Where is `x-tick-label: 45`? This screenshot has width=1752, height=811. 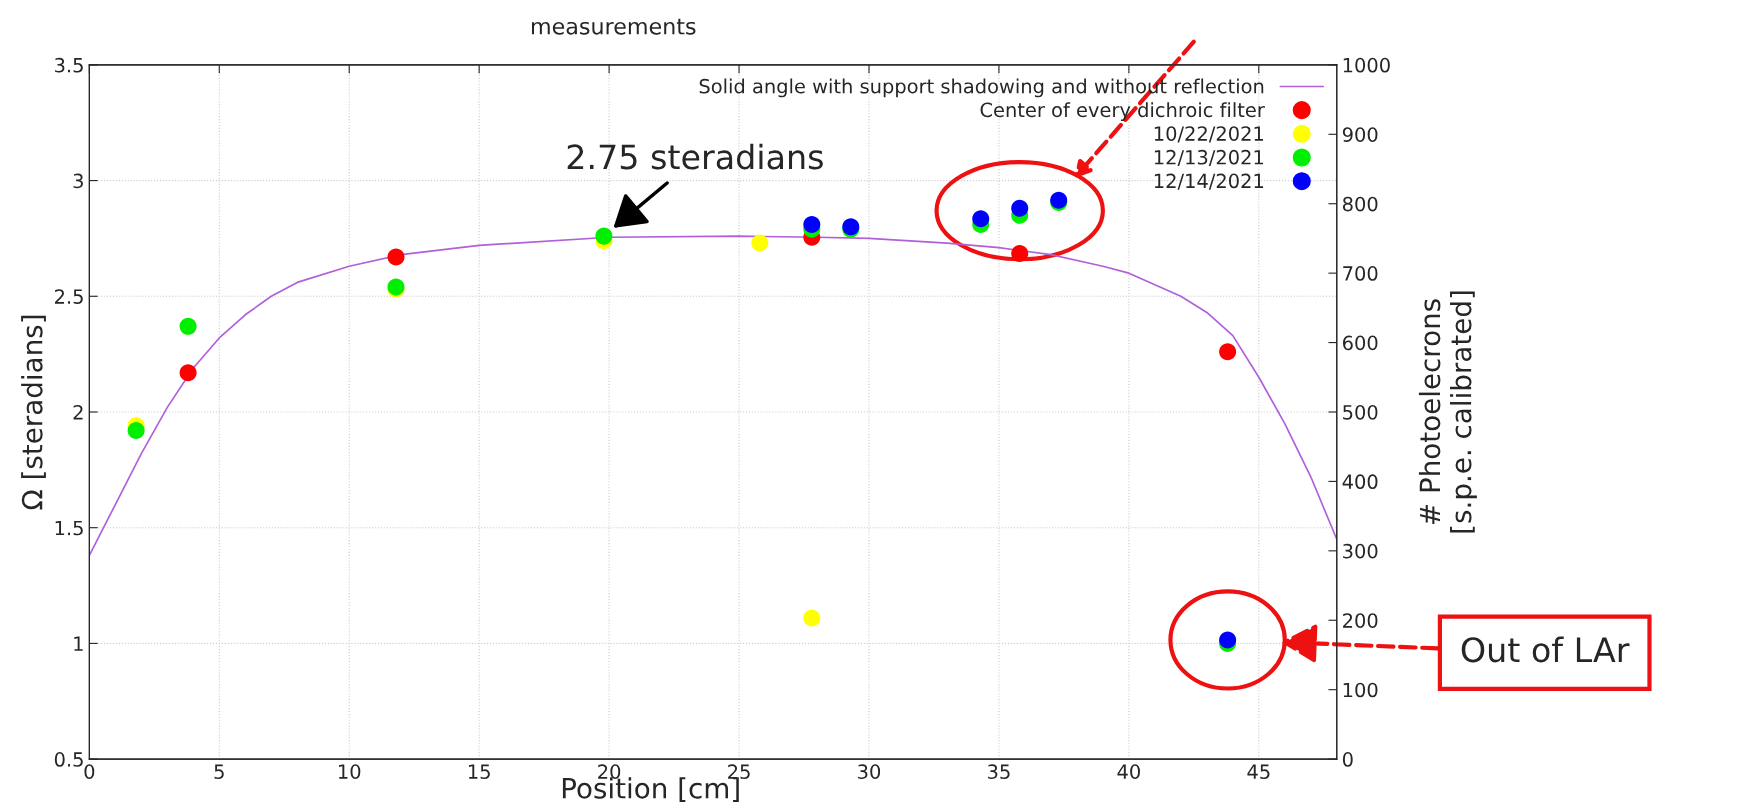 x-tick-label: 45 is located at coordinates (1258, 772).